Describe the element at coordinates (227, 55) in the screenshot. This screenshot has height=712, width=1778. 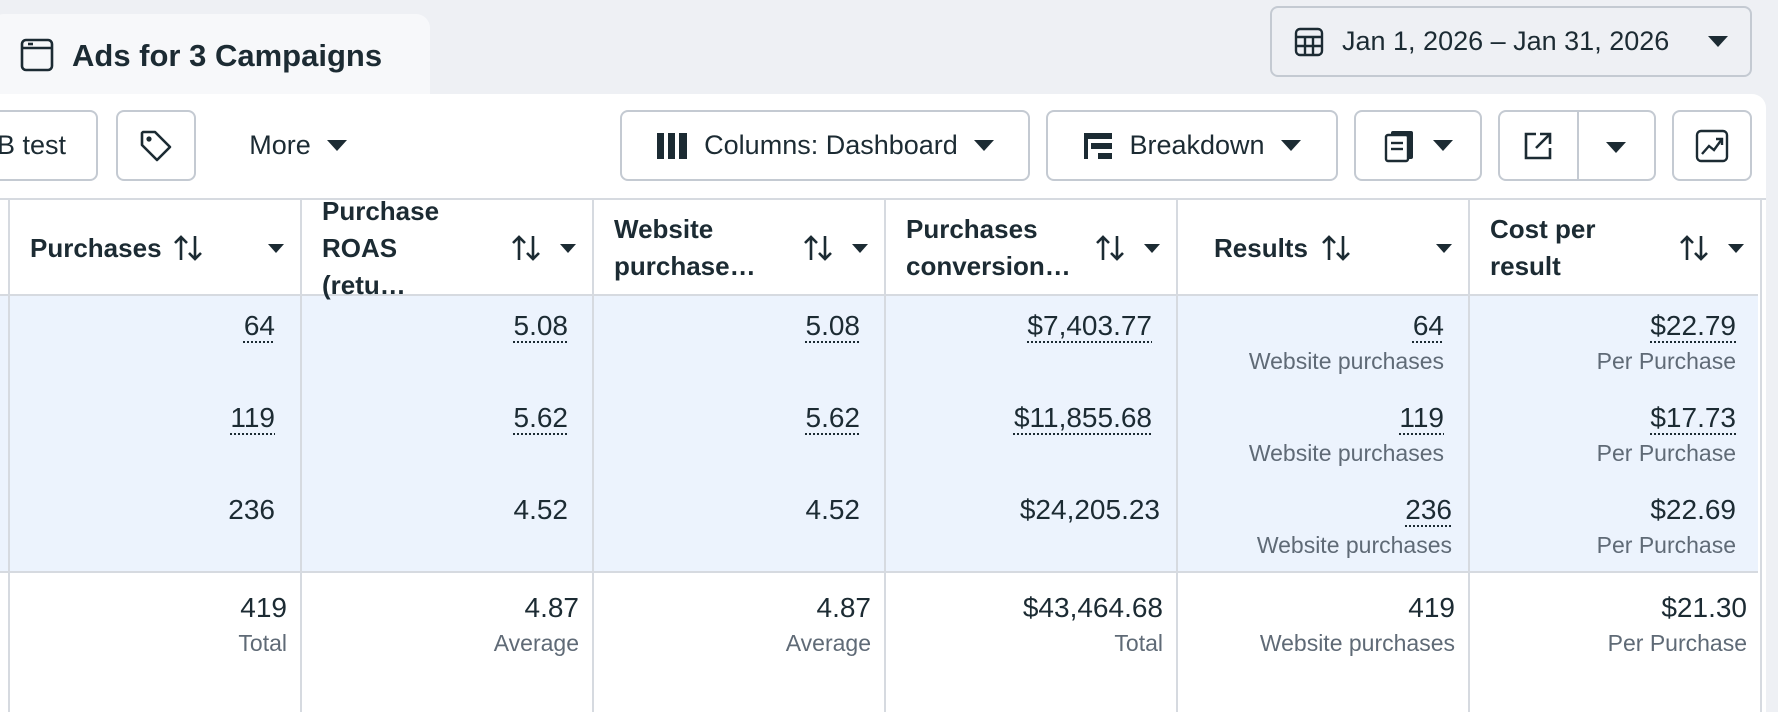
I see `tab-title: Ads for 3 Campaigns` at that location.